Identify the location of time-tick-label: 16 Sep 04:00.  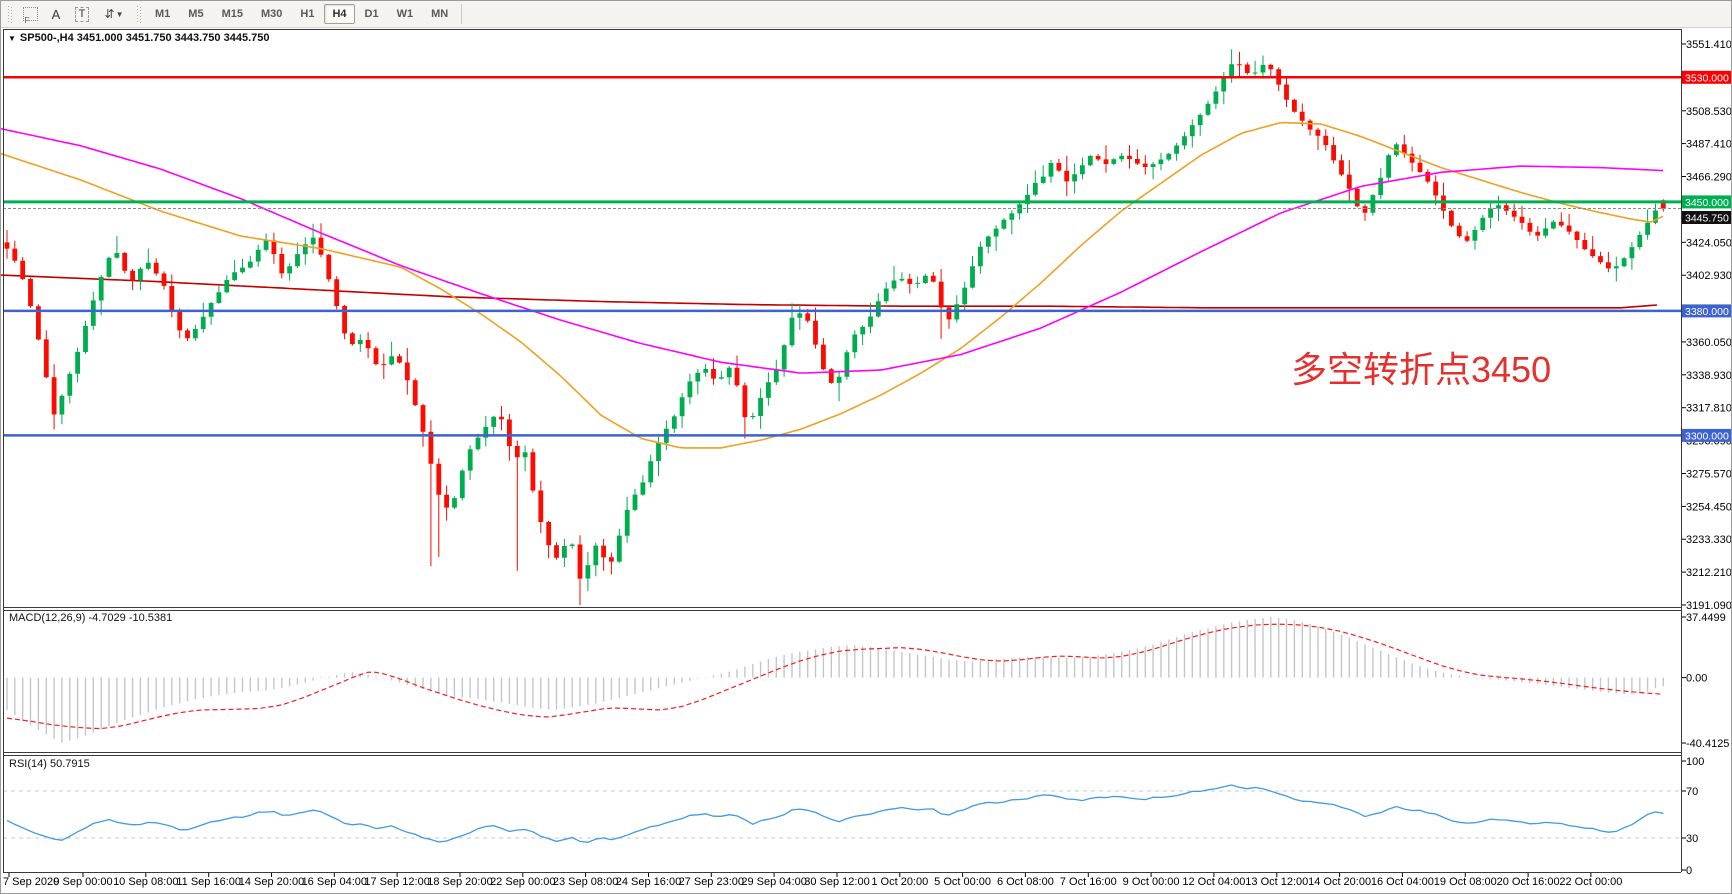
(334, 882).